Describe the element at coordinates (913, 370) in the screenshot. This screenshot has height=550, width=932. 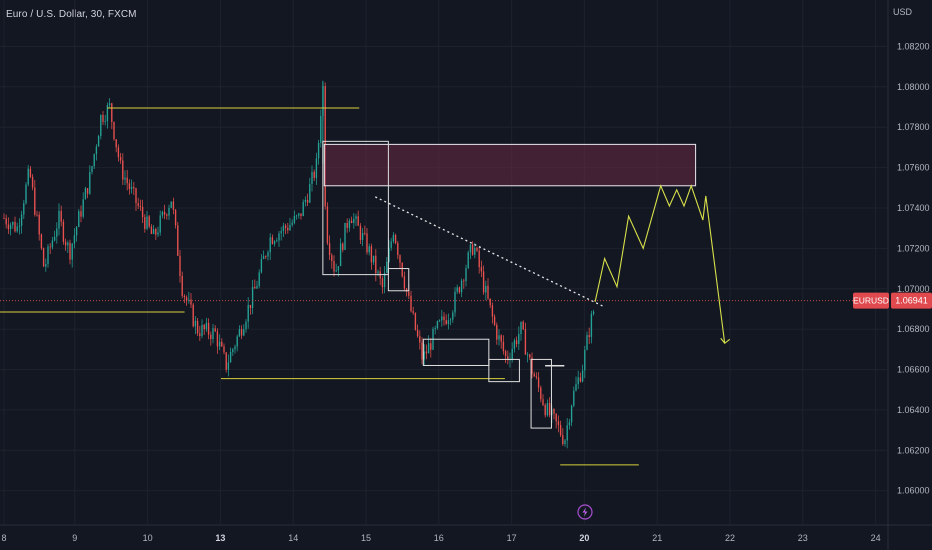
I see `price-tick-label: 1.06600` at that location.